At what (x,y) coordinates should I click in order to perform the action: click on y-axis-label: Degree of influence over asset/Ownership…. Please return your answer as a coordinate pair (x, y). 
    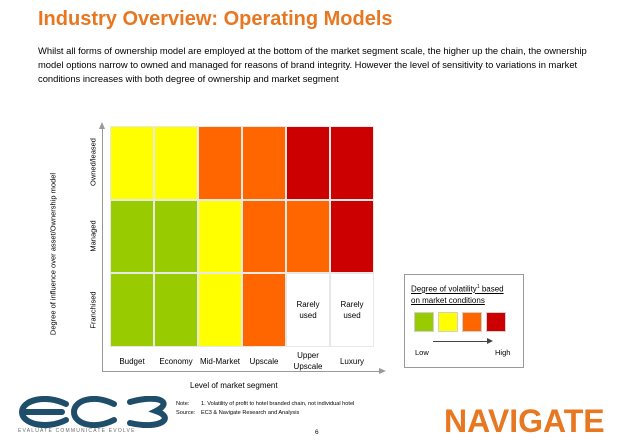
    Looking at the image, I should click on (53, 254).